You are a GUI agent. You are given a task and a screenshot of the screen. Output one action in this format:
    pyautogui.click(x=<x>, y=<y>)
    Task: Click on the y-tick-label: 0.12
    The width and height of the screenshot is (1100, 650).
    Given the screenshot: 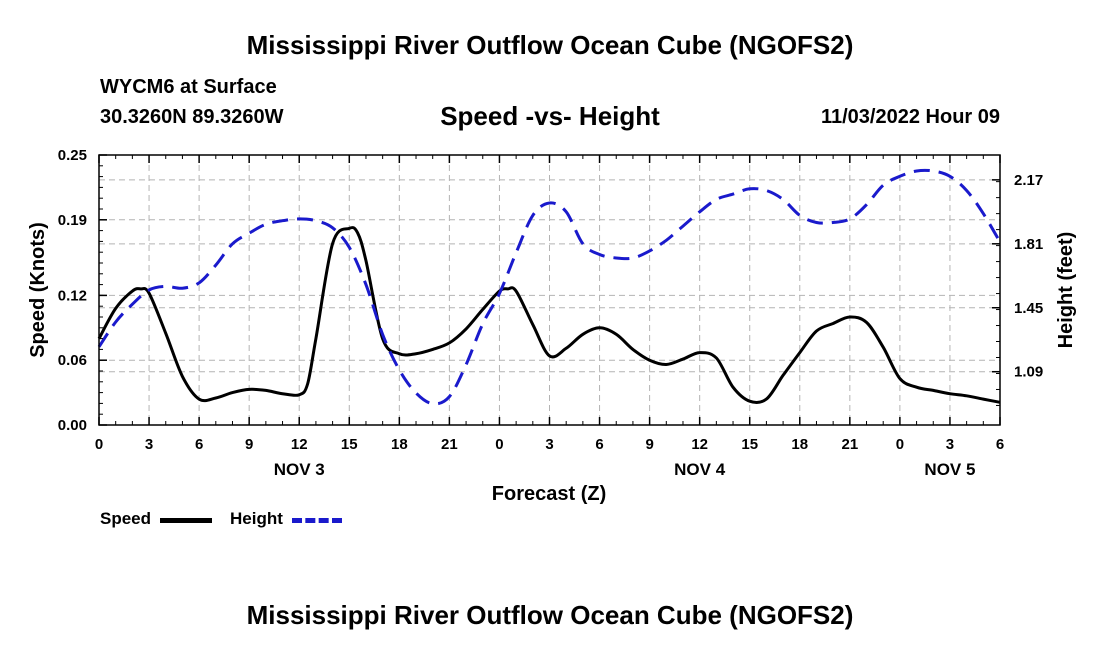 What is the action you would take?
    pyautogui.click(x=72, y=295)
    